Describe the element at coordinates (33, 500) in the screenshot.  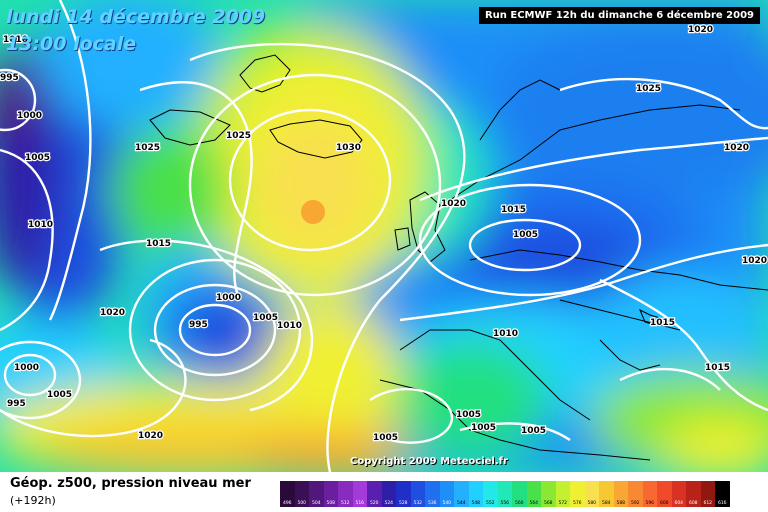
I see `legend-forecast-hour: (+192h)` at that location.